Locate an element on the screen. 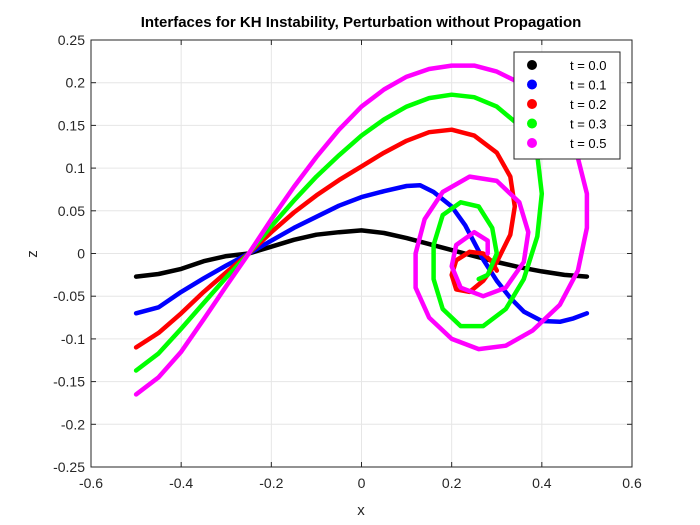 Image resolution: width=700 pixels, height=525 pixels. x-axis-label: x is located at coordinates (361, 510).